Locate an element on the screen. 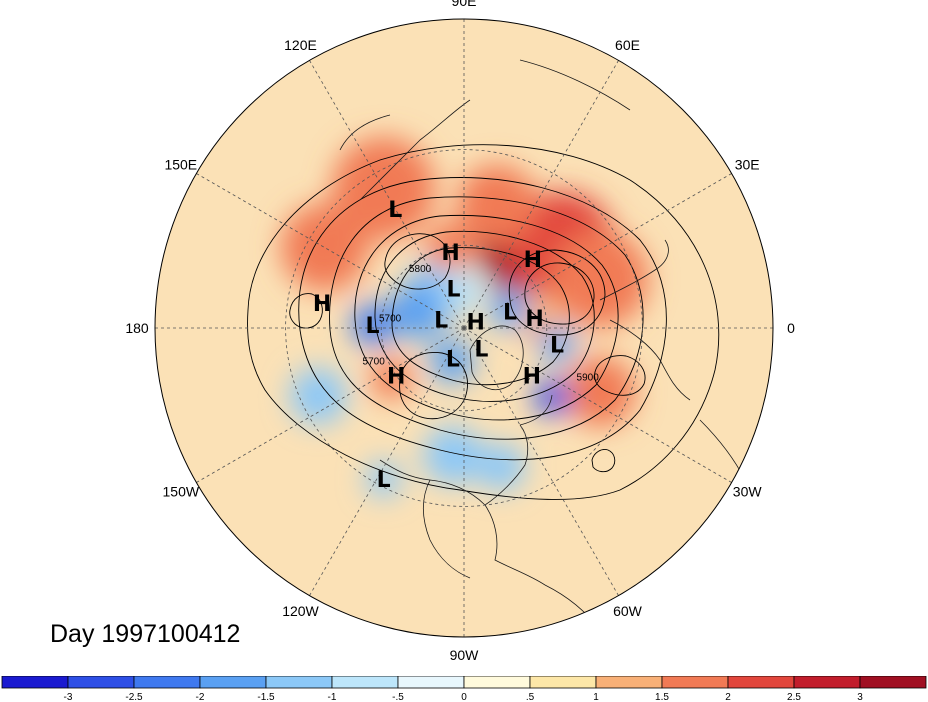 This screenshot has height=702, width=928. coastline-asia is located at coordinates (485, 130).